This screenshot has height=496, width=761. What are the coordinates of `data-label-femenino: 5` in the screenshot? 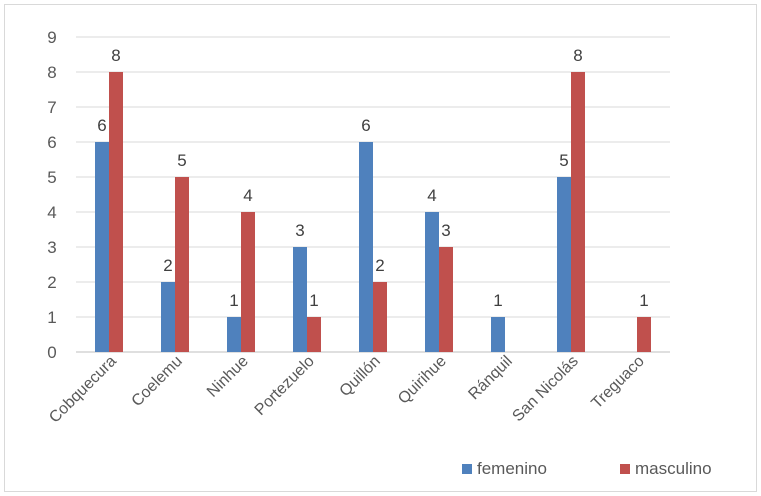 It's located at (563, 160).